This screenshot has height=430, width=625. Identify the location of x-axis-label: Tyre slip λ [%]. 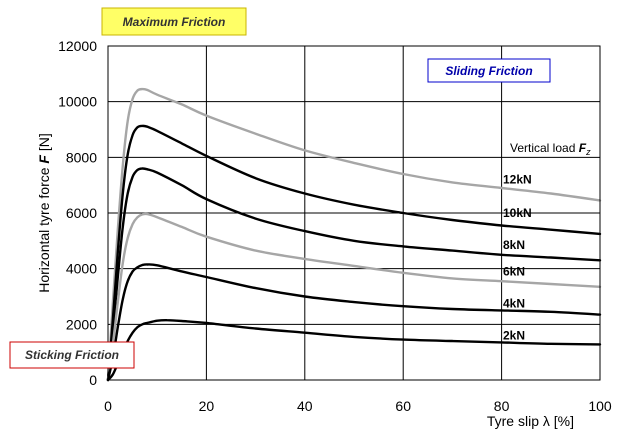
(530, 421).